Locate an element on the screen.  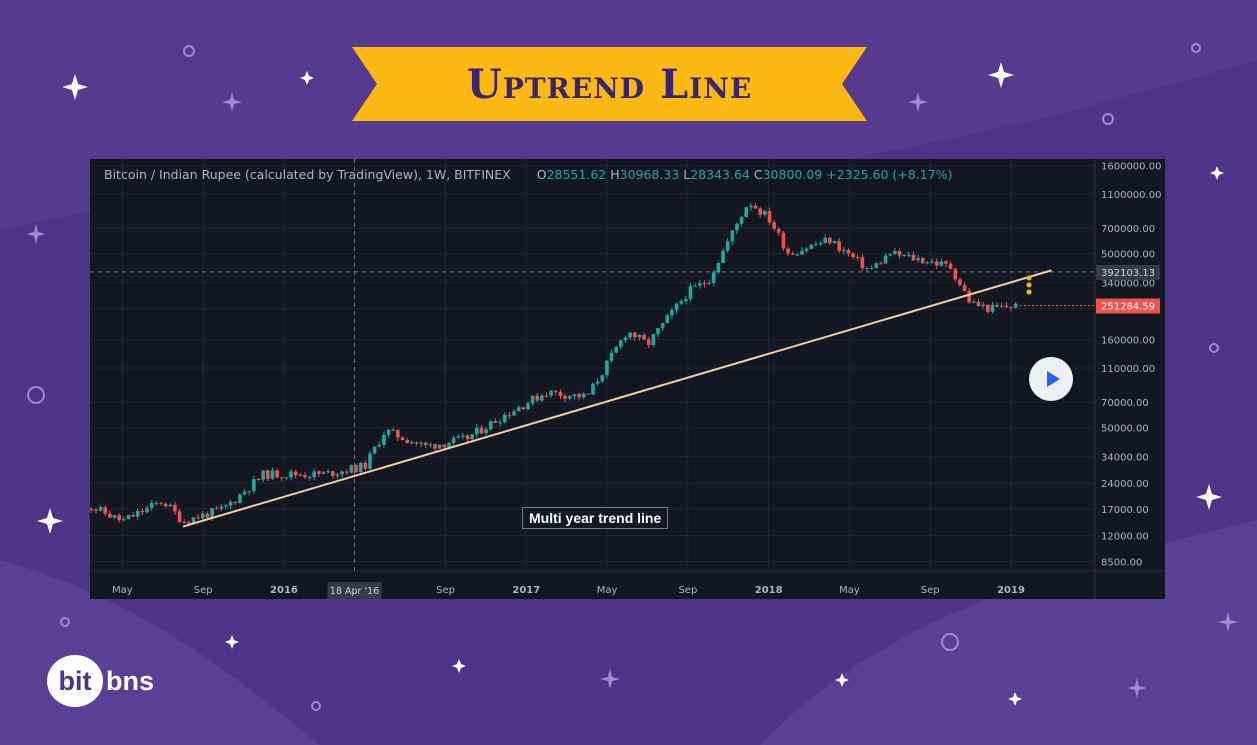
x-tick-label: 2019 is located at coordinates (1011, 590).